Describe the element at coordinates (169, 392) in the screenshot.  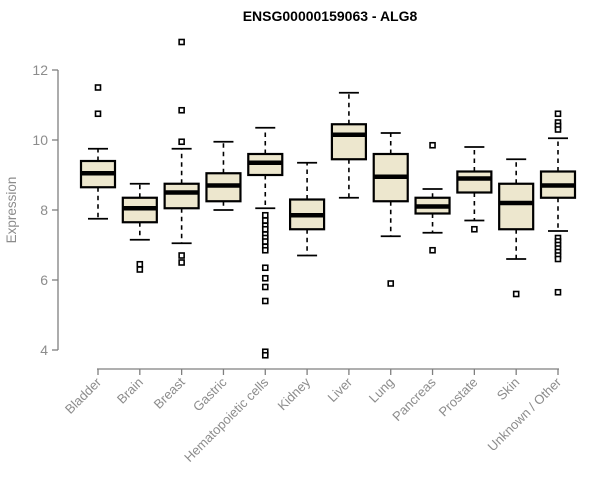
I see `x-tick-label: Breast` at that location.